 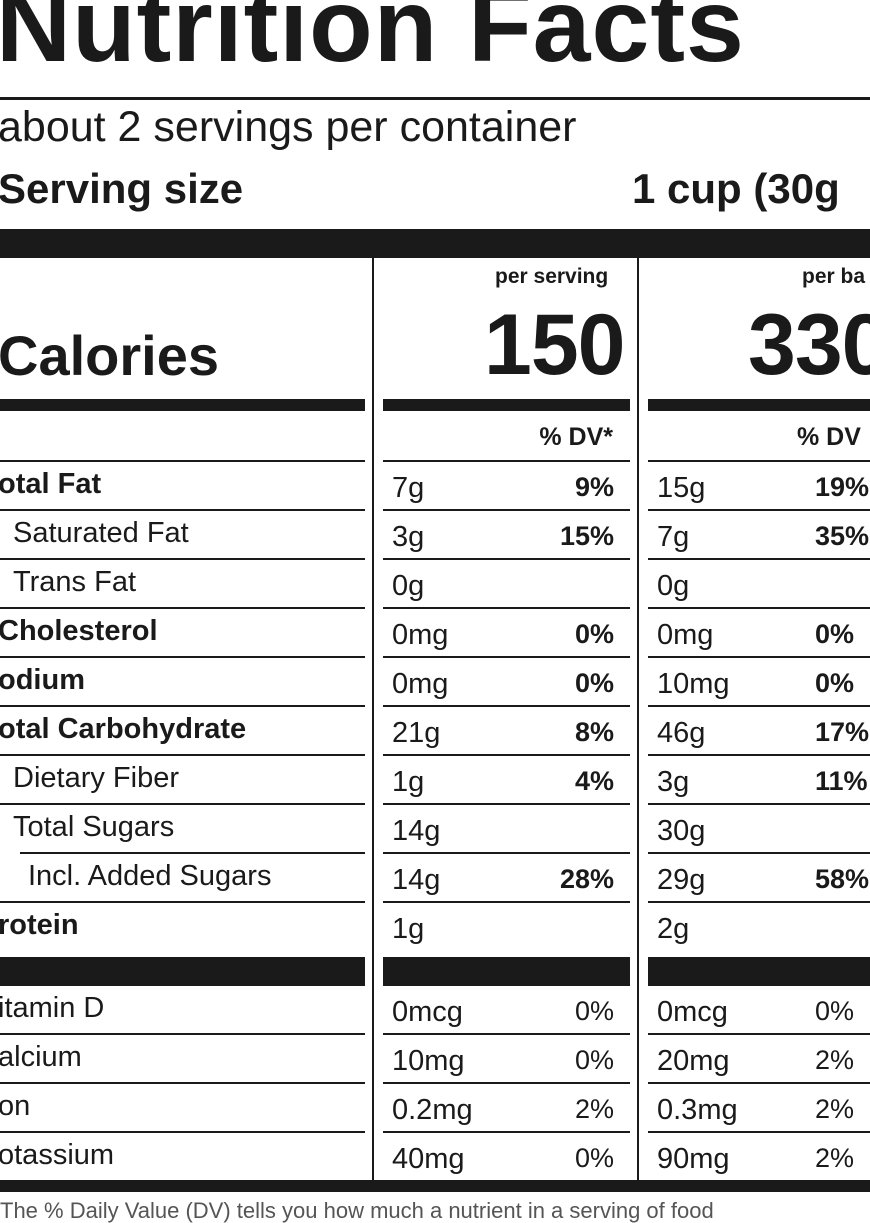 What do you see at coordinates (697, 1110) in the screenshot?
I see `bag-amount: 0.3mg` at bounding box center [697, 1110].